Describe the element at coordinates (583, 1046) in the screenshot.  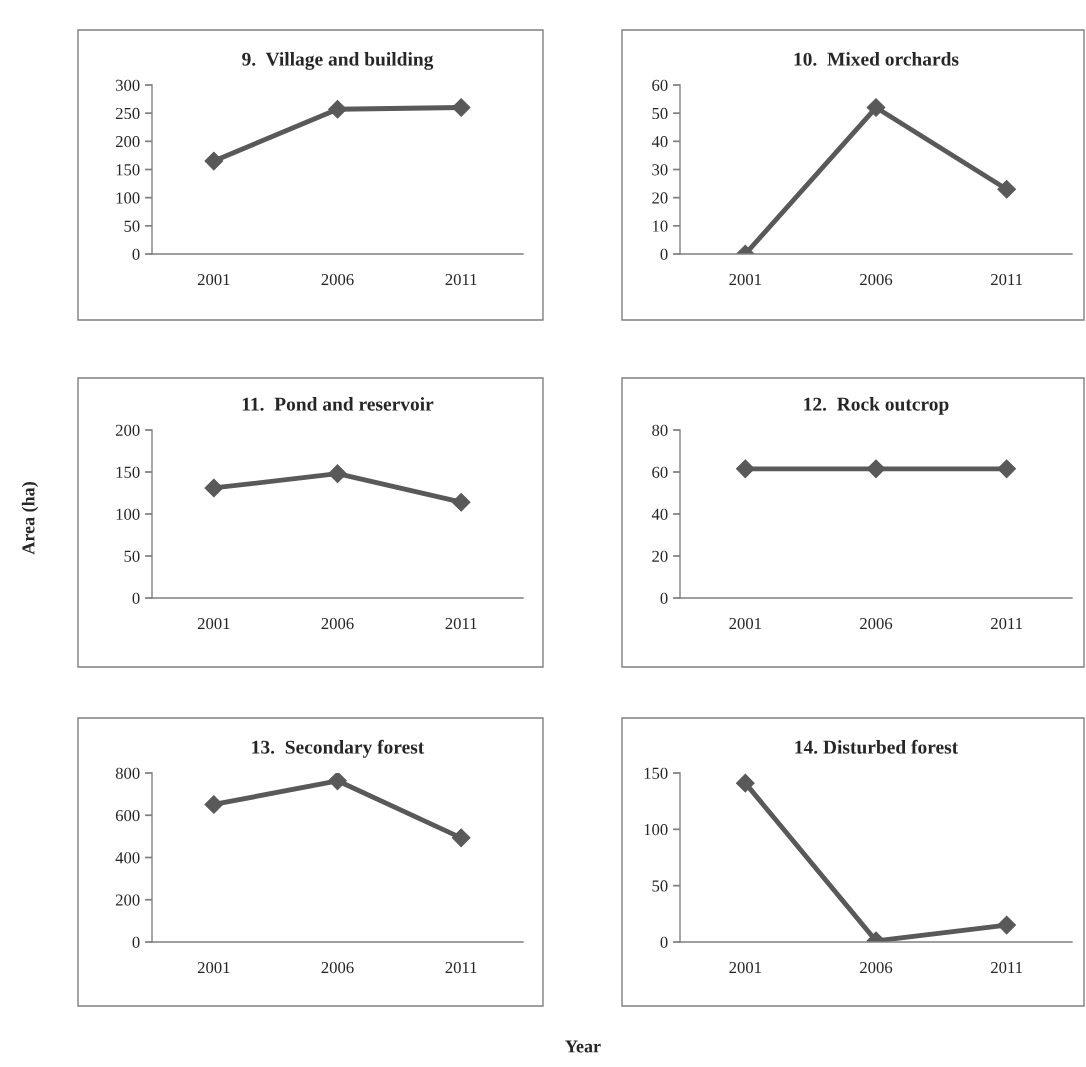
I see `x-axis-title: Year` at that location.